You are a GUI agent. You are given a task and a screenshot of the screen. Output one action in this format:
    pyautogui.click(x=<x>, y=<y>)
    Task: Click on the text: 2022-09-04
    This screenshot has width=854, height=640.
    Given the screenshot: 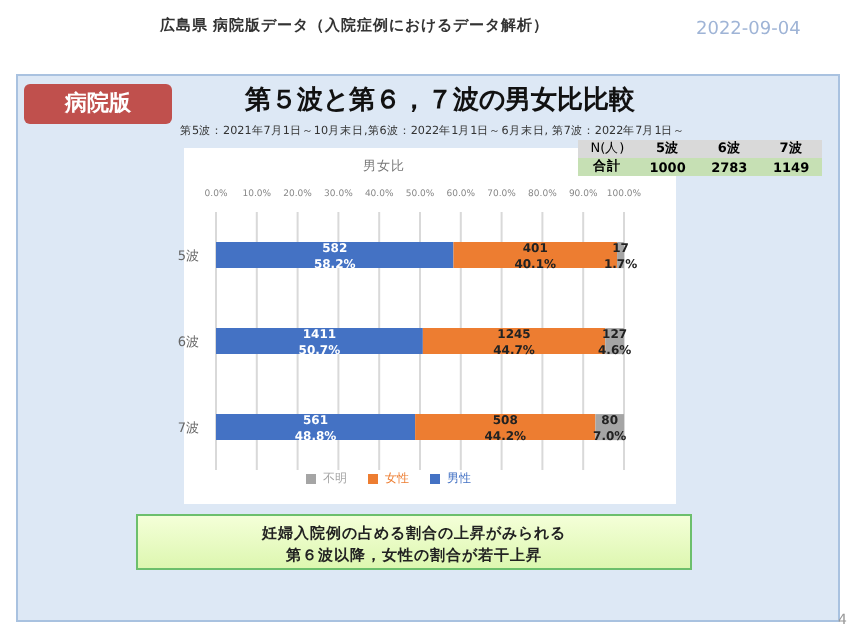 What is the action you would take?
    pyautogui.click(x=748, y=30)
    